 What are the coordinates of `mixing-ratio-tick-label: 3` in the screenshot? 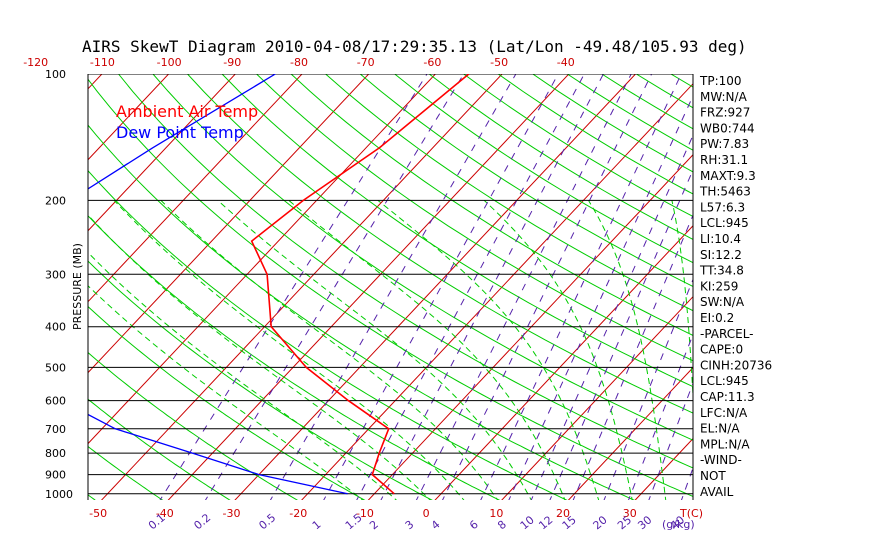 It's located at (410, 525).